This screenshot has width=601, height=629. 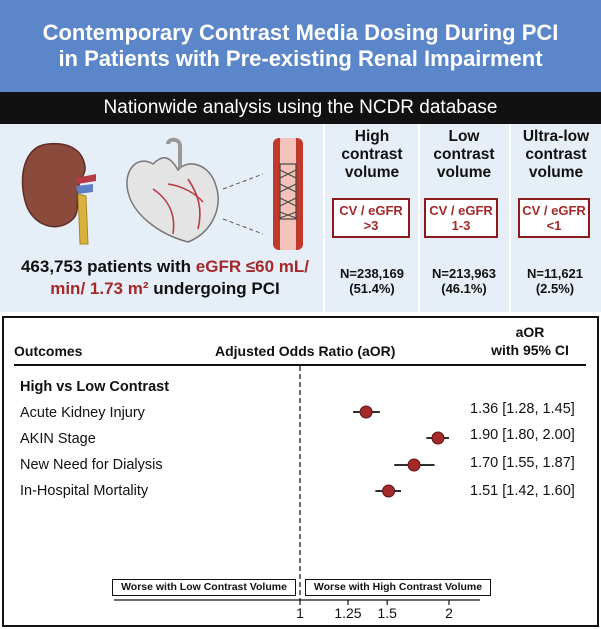 I want to click on group-high-count: N=238,169, so click(x=372, y=273).